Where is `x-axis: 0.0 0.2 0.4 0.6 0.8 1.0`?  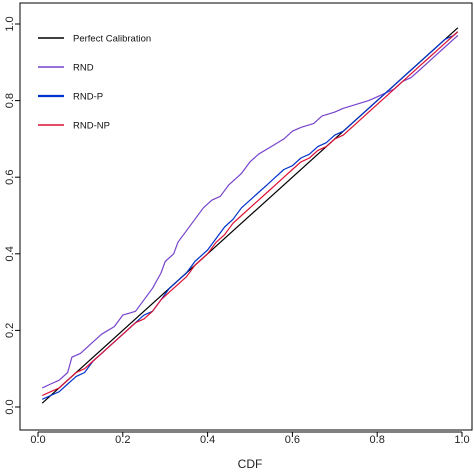 x-axis: 0.0 0.2 0.4 0.6 0.8 1.0 is located at coordinates (250, 438).